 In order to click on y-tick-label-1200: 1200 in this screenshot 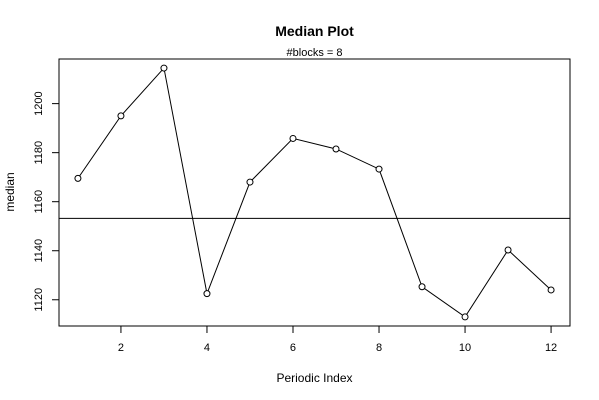, I will do `click(39, 103)`.